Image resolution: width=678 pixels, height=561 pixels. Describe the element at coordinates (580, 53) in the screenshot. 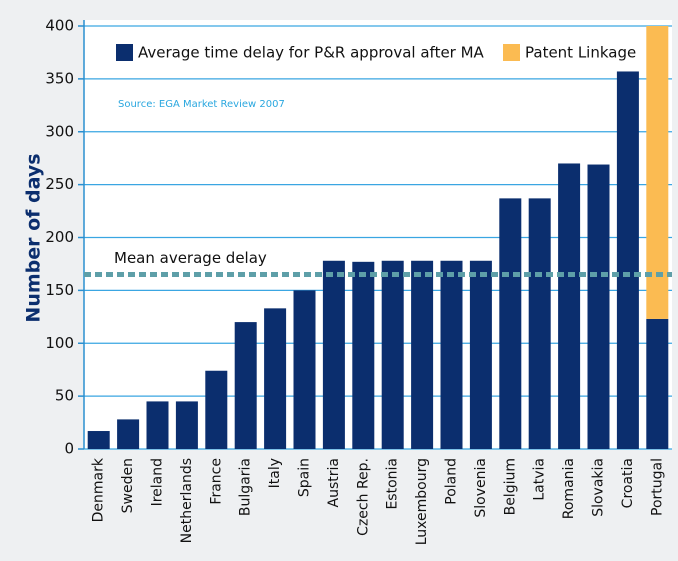

I see `legend-label: Patent Linkage` at that location.